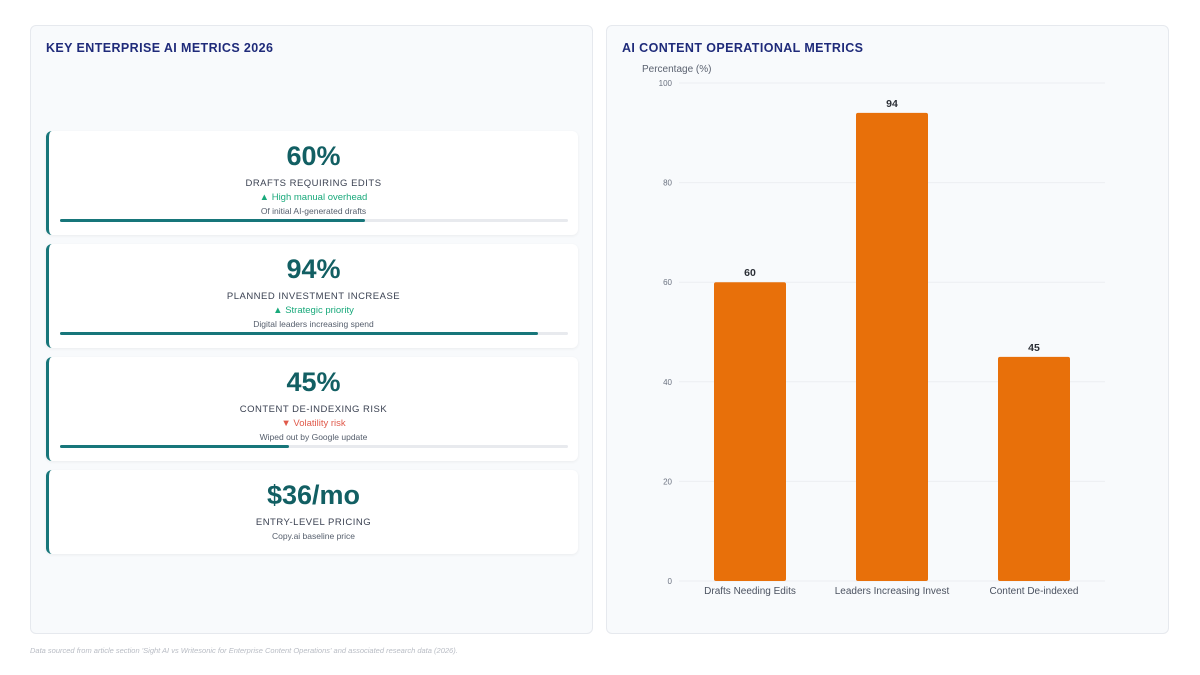 The width and height of the screenshot is (1200, 675). I want to click on metric-trend: ▲ High manual overhead, so click(313, 197).